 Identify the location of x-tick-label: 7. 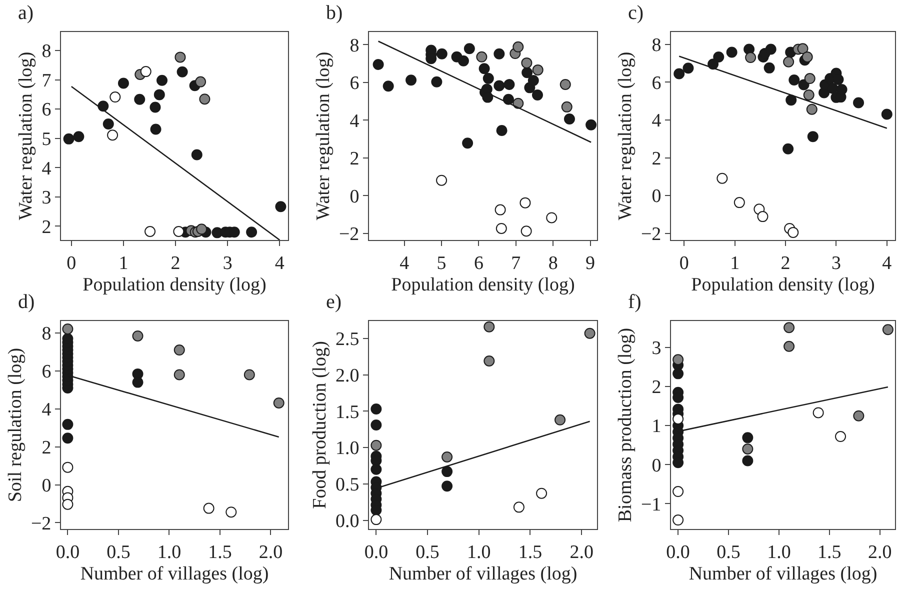
(516, 263).